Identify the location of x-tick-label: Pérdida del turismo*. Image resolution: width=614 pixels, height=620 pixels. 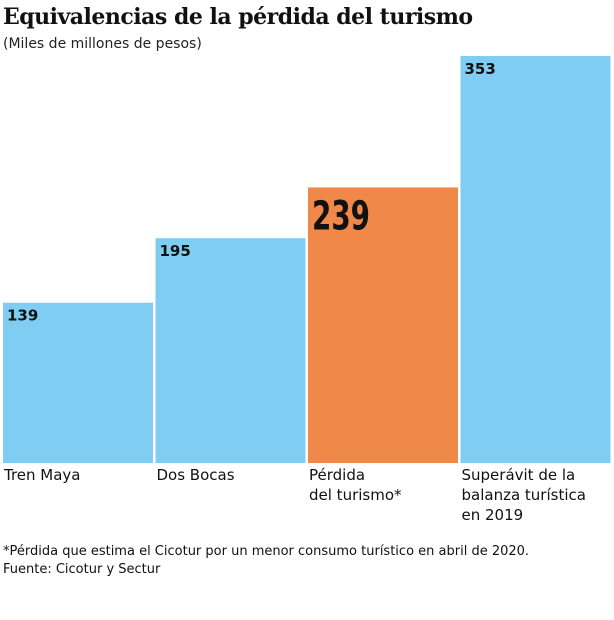
(355, 485).